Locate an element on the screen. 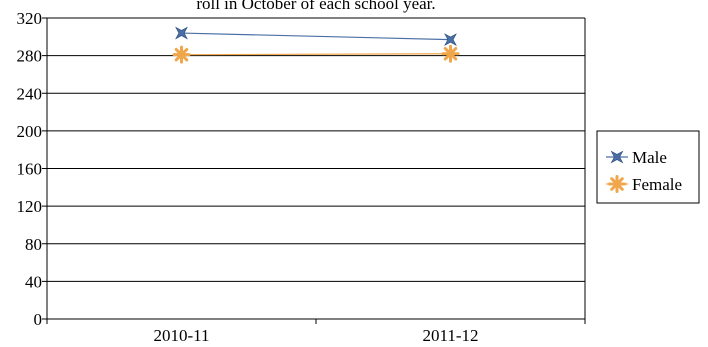  y-tick-label: 0 is located at coordinates (38, 319).